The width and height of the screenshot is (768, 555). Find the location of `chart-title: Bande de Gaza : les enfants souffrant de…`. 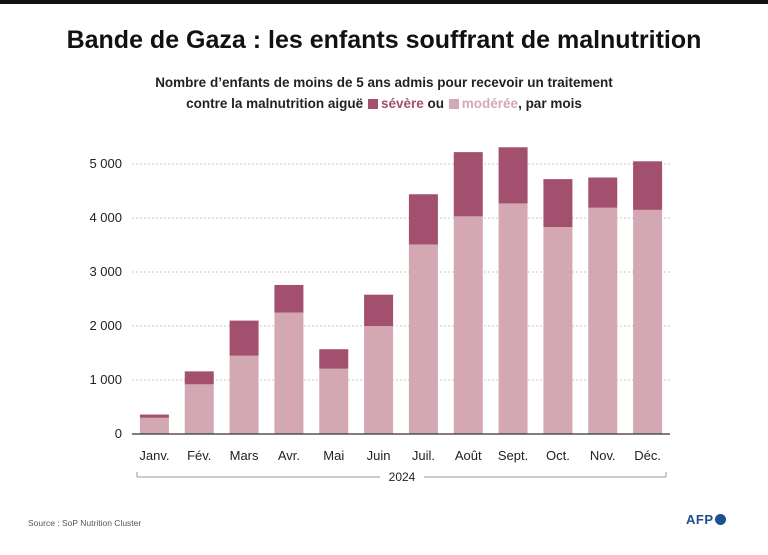

chart-title: Bande de Gaza : les enfants souffrant de… is located at coordinates (384, 40).